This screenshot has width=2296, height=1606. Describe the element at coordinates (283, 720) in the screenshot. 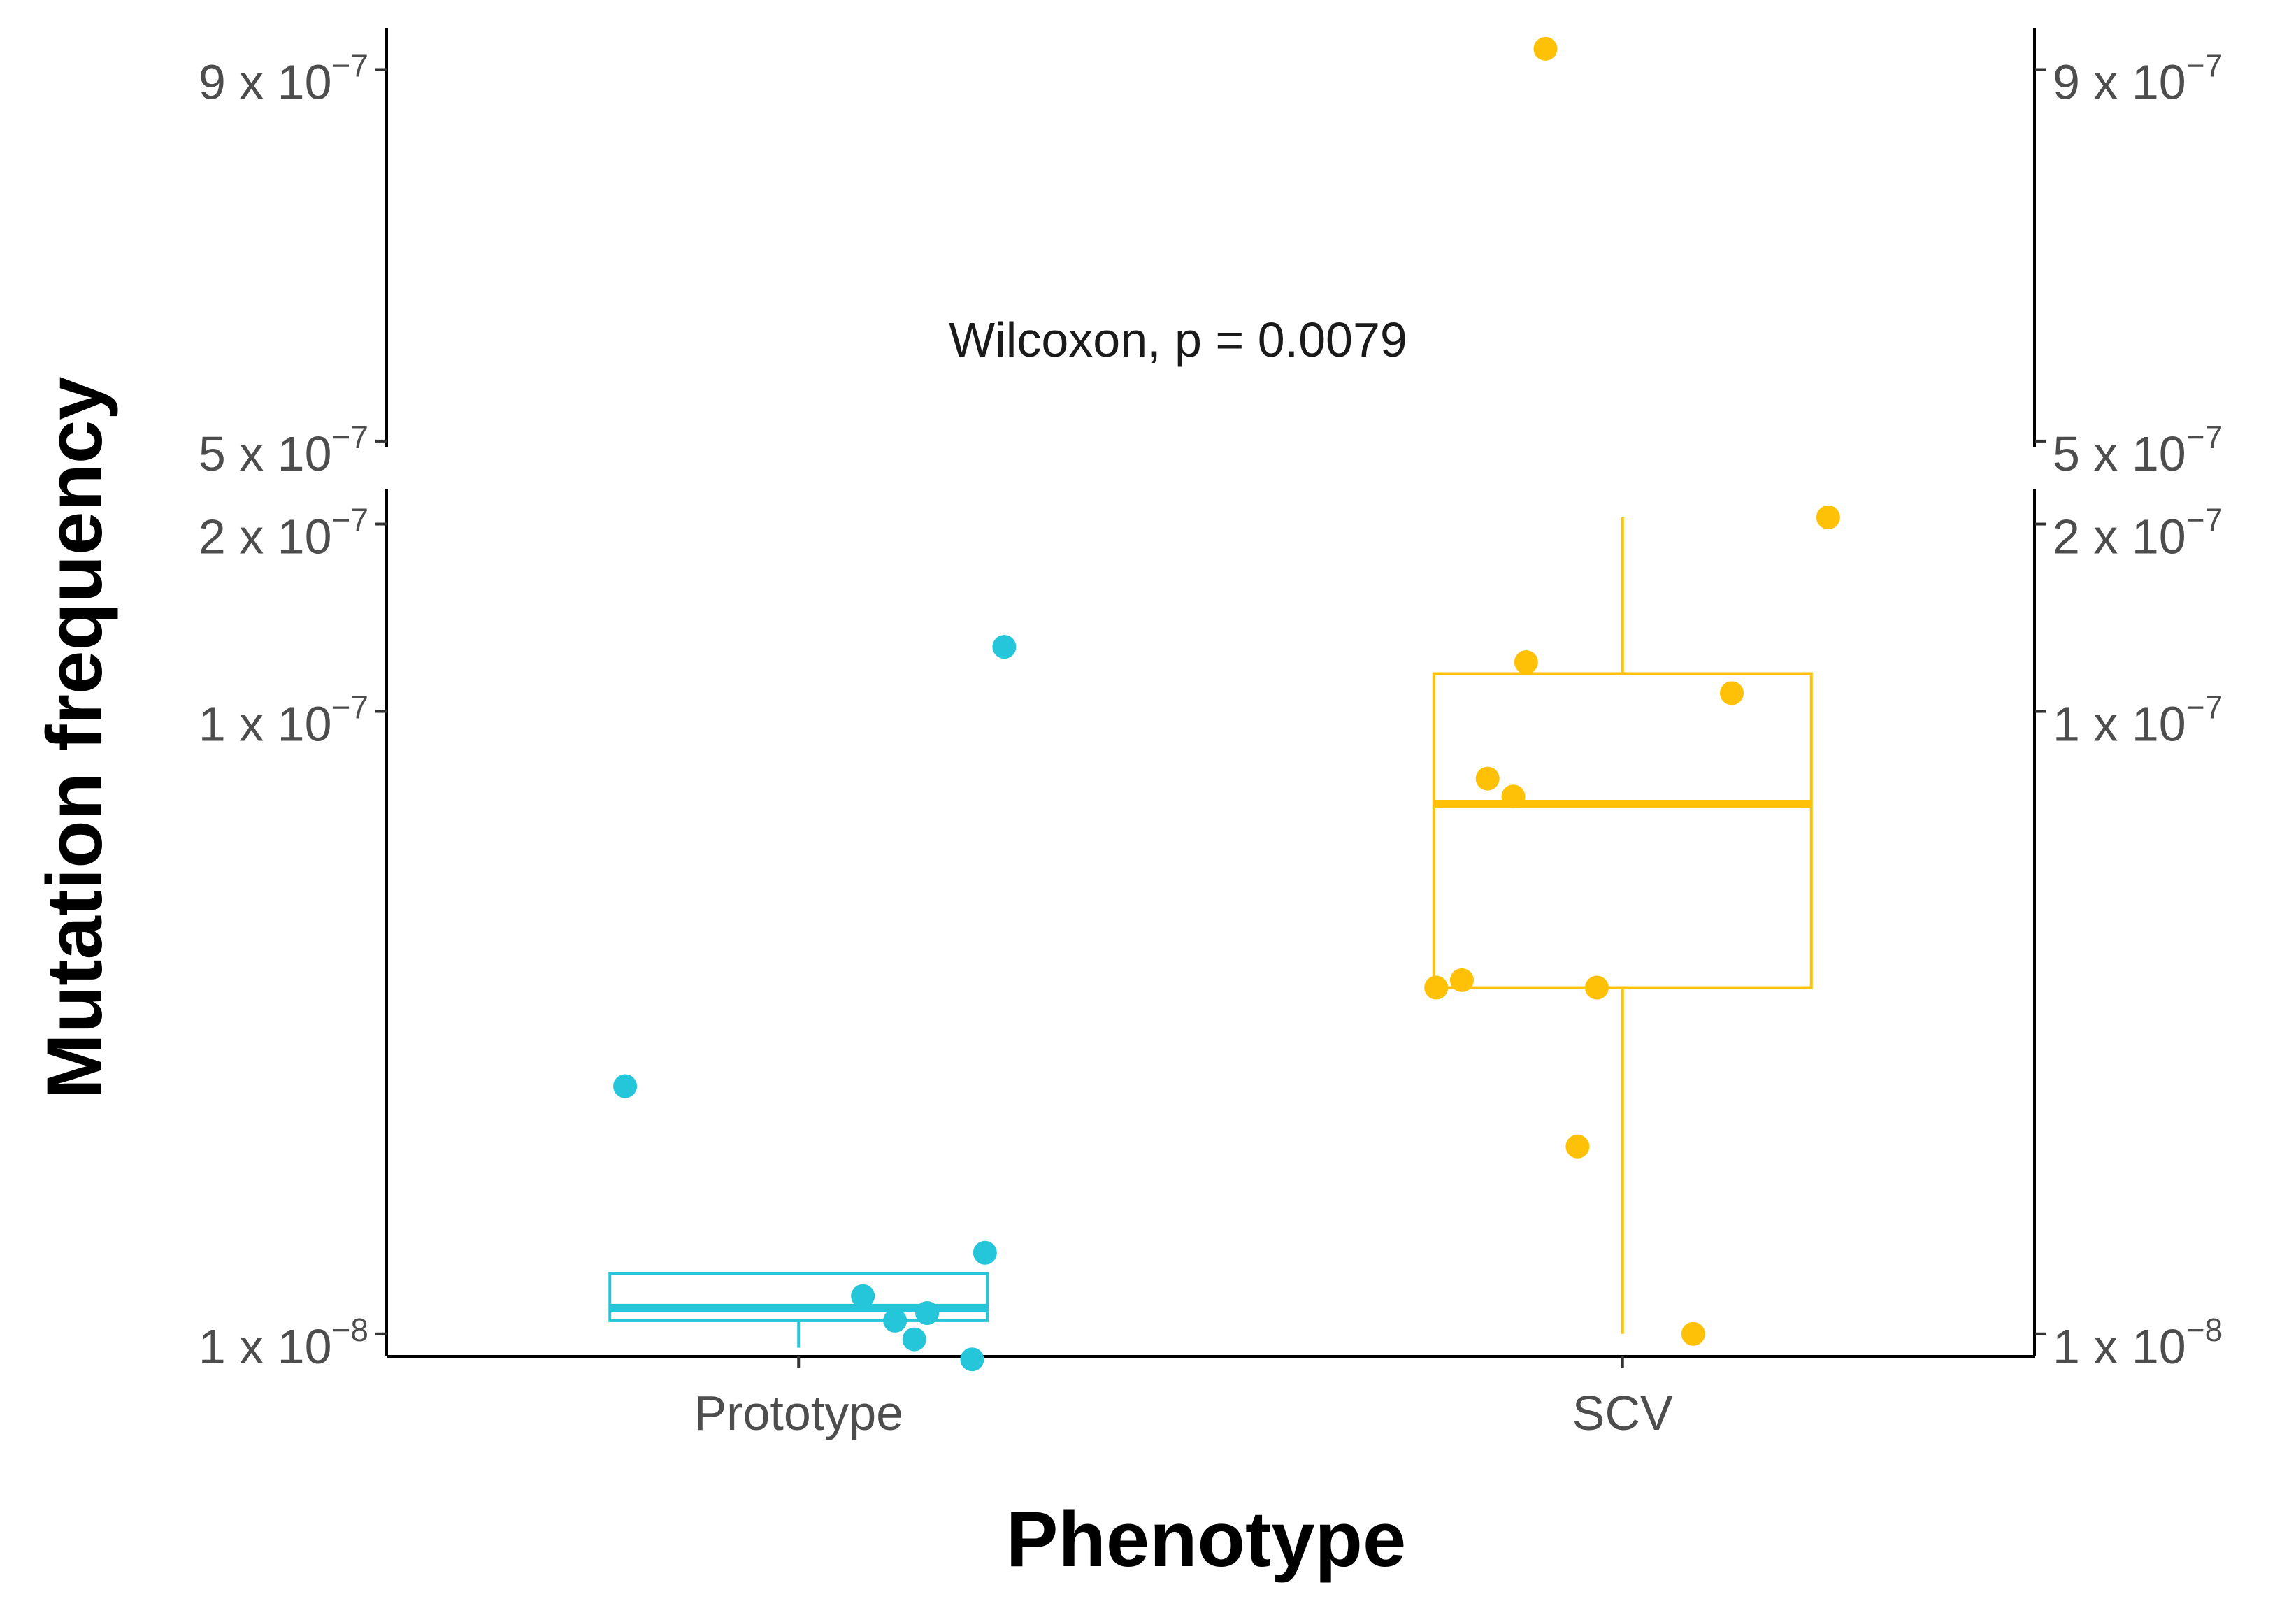

I see `y-tick-label-left: 1 x 10⁻⁷` at that location.